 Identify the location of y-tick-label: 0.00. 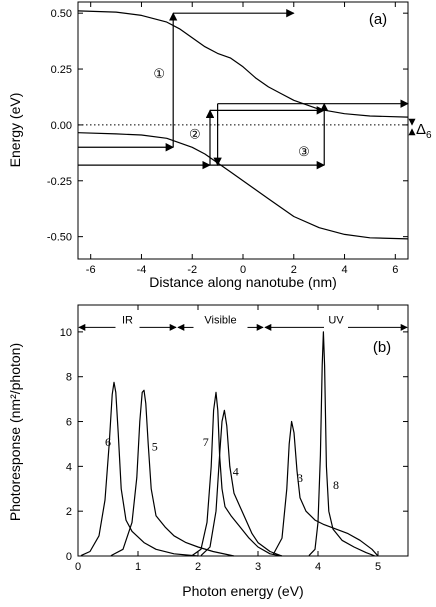
(61, 126).